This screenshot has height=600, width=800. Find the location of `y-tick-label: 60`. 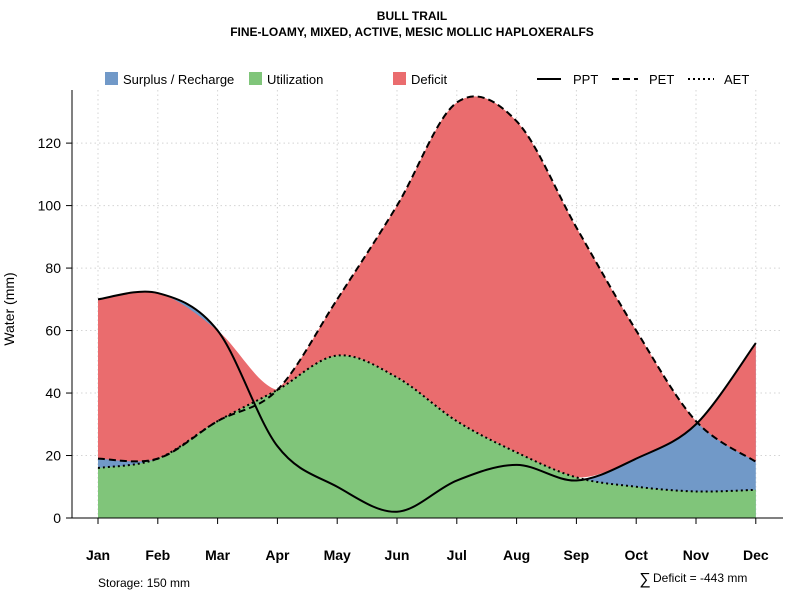

y-tick-label: 60 is located at coordinates (53, 331).